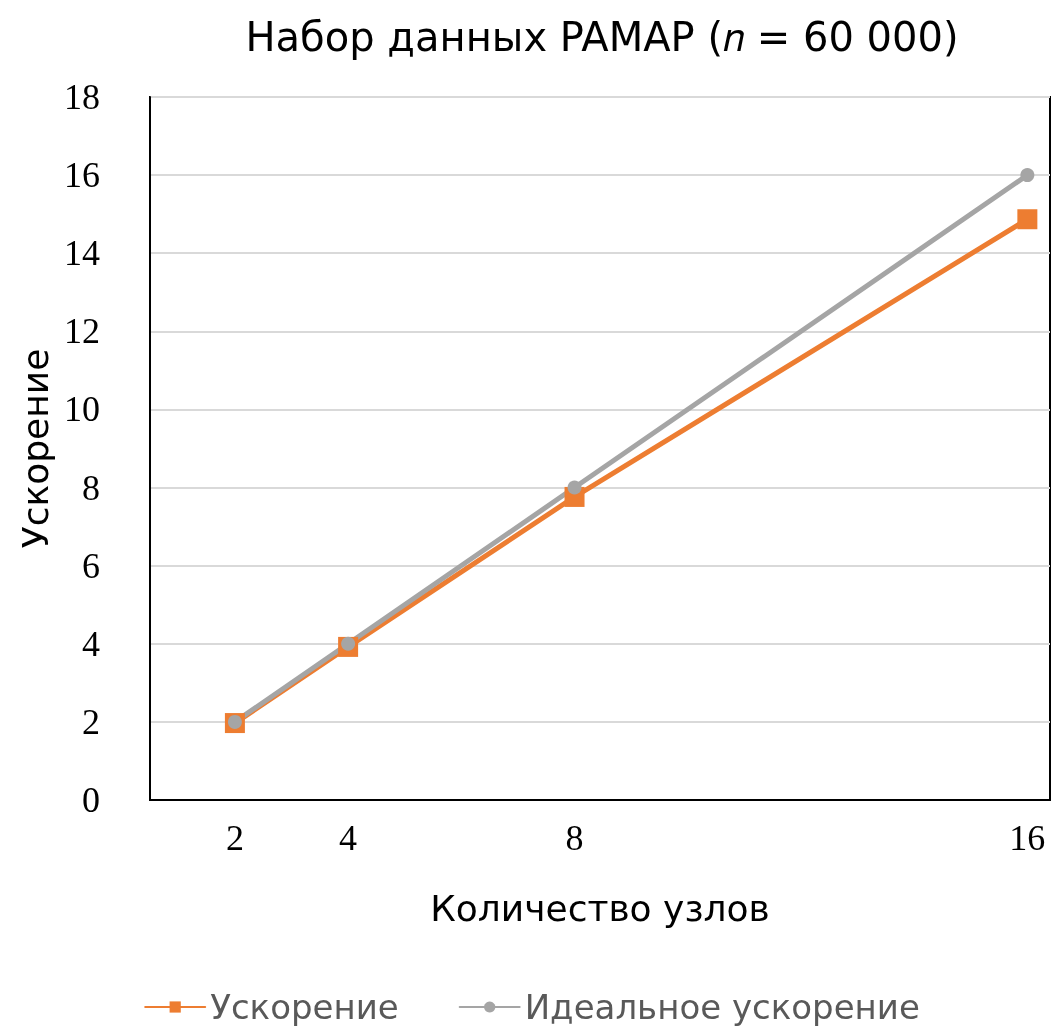 This screenshot has height=1031, width=1064. What do you see at coordinates (91, 800) in the screenshot?
I see `y-tick-label: 0` at bounding box center [91, 800].